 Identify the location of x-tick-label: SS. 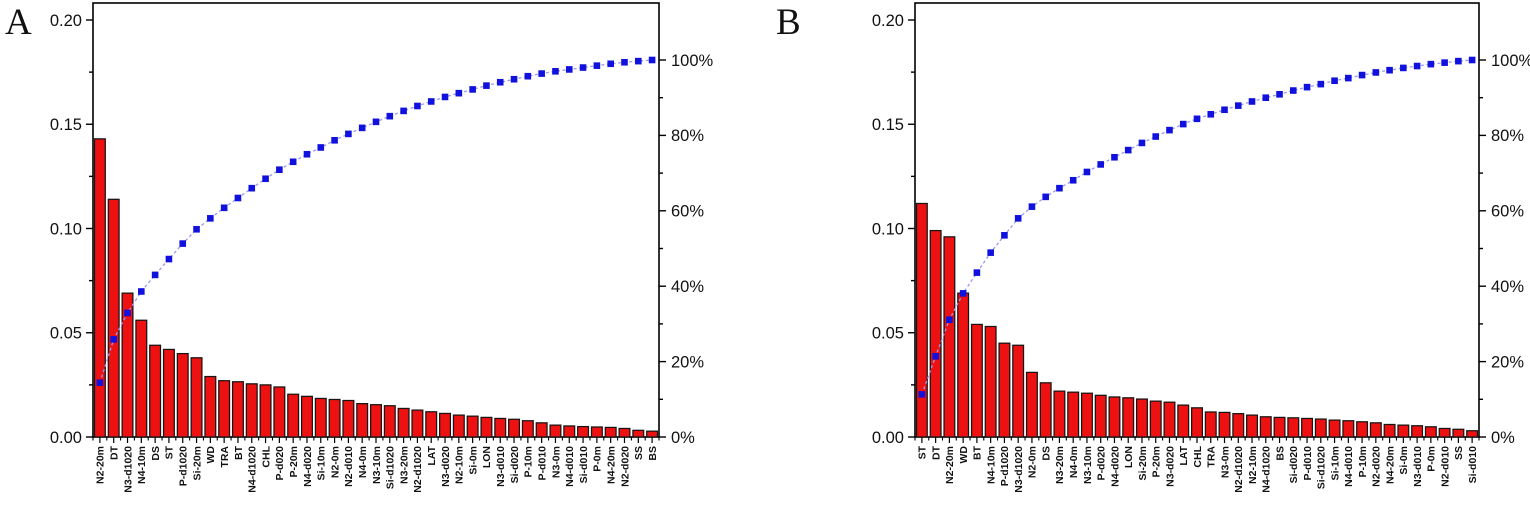
(639, 453).